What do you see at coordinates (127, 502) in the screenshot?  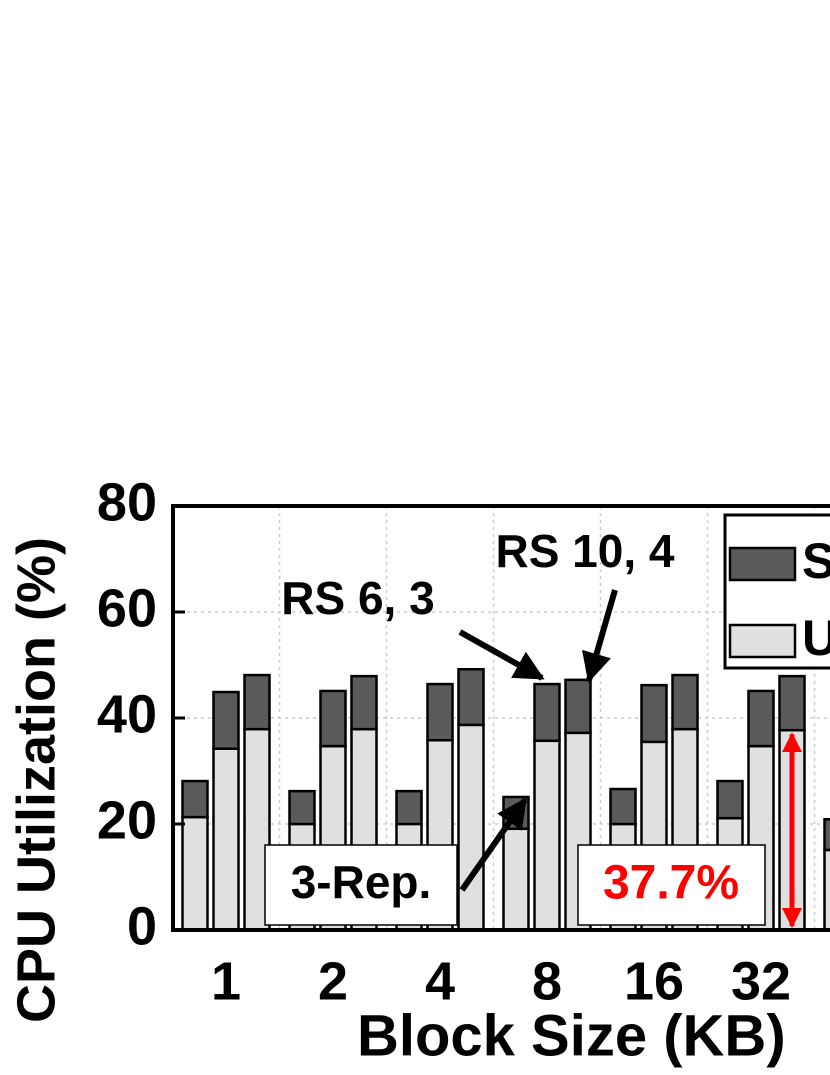 I see `y-tick-label: 80` at bounding box center [127, 502].